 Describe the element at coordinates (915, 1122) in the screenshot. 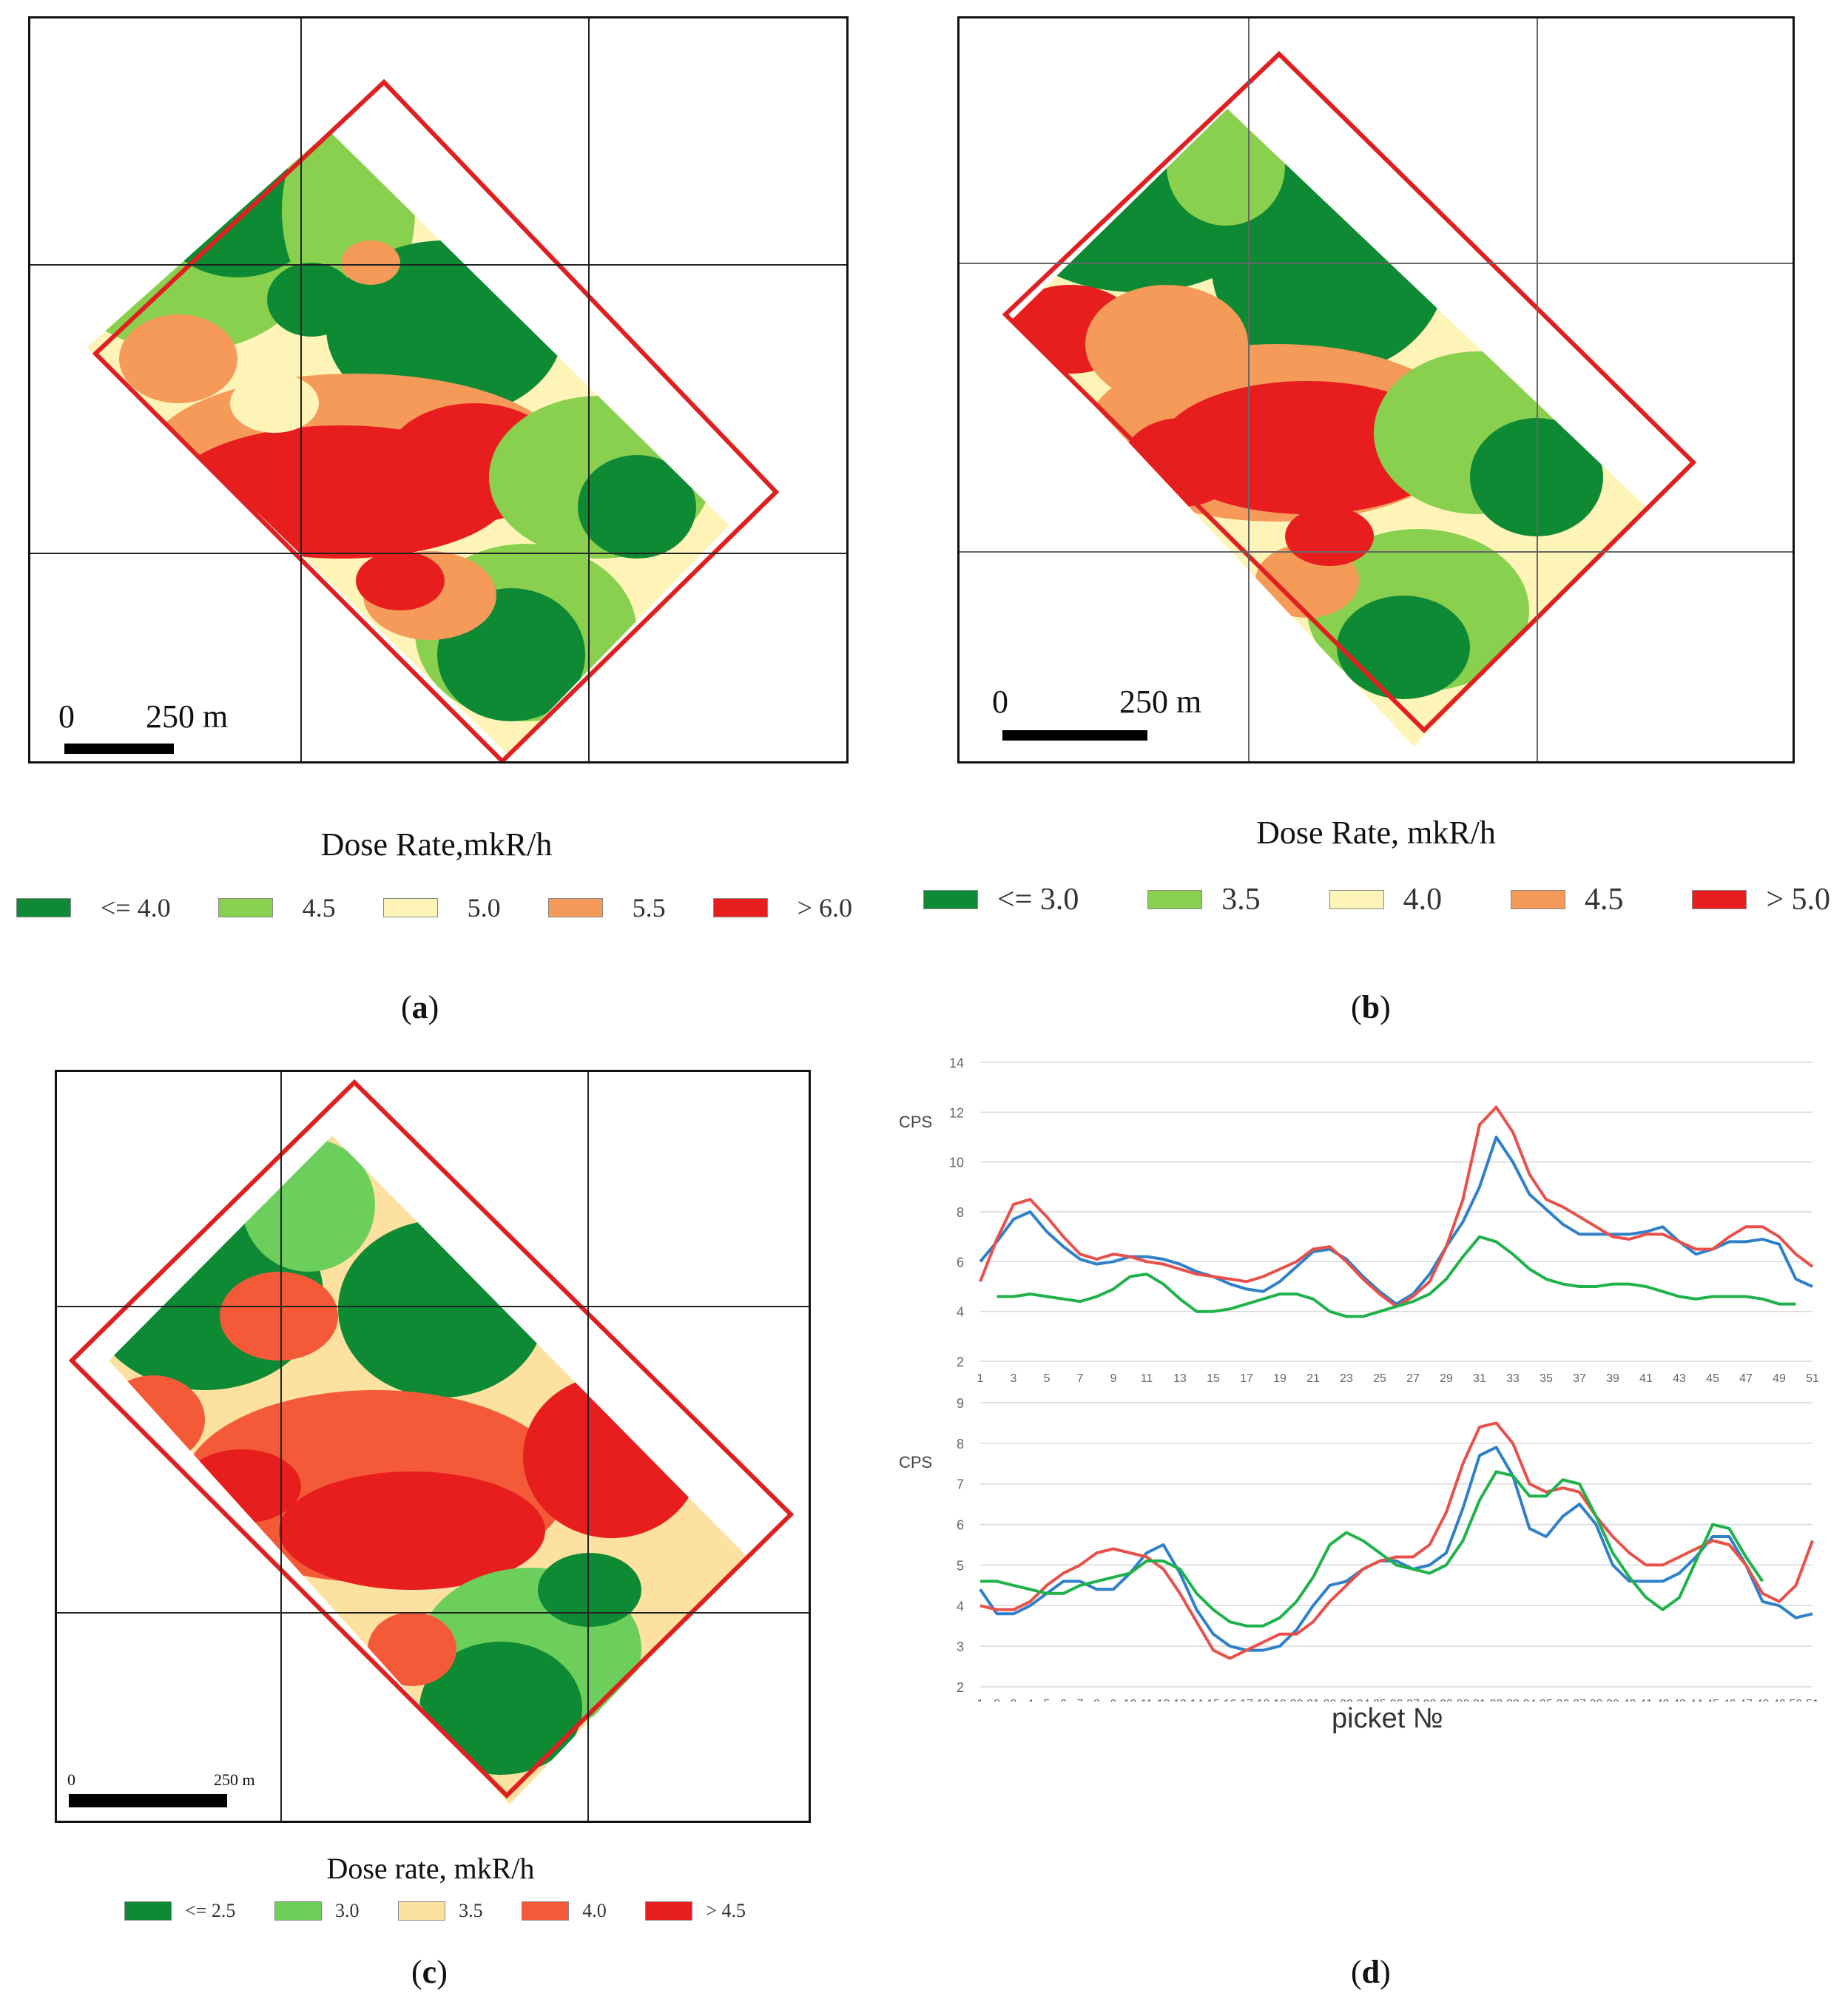

I see `chart-0-ylabel: CPS` at that location.